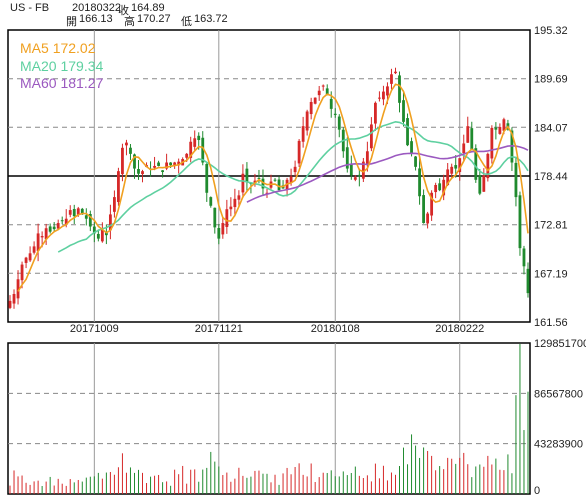 The image size is (586, 502). I want to click on volume-tick-label: 129851700, so click(560, 344).